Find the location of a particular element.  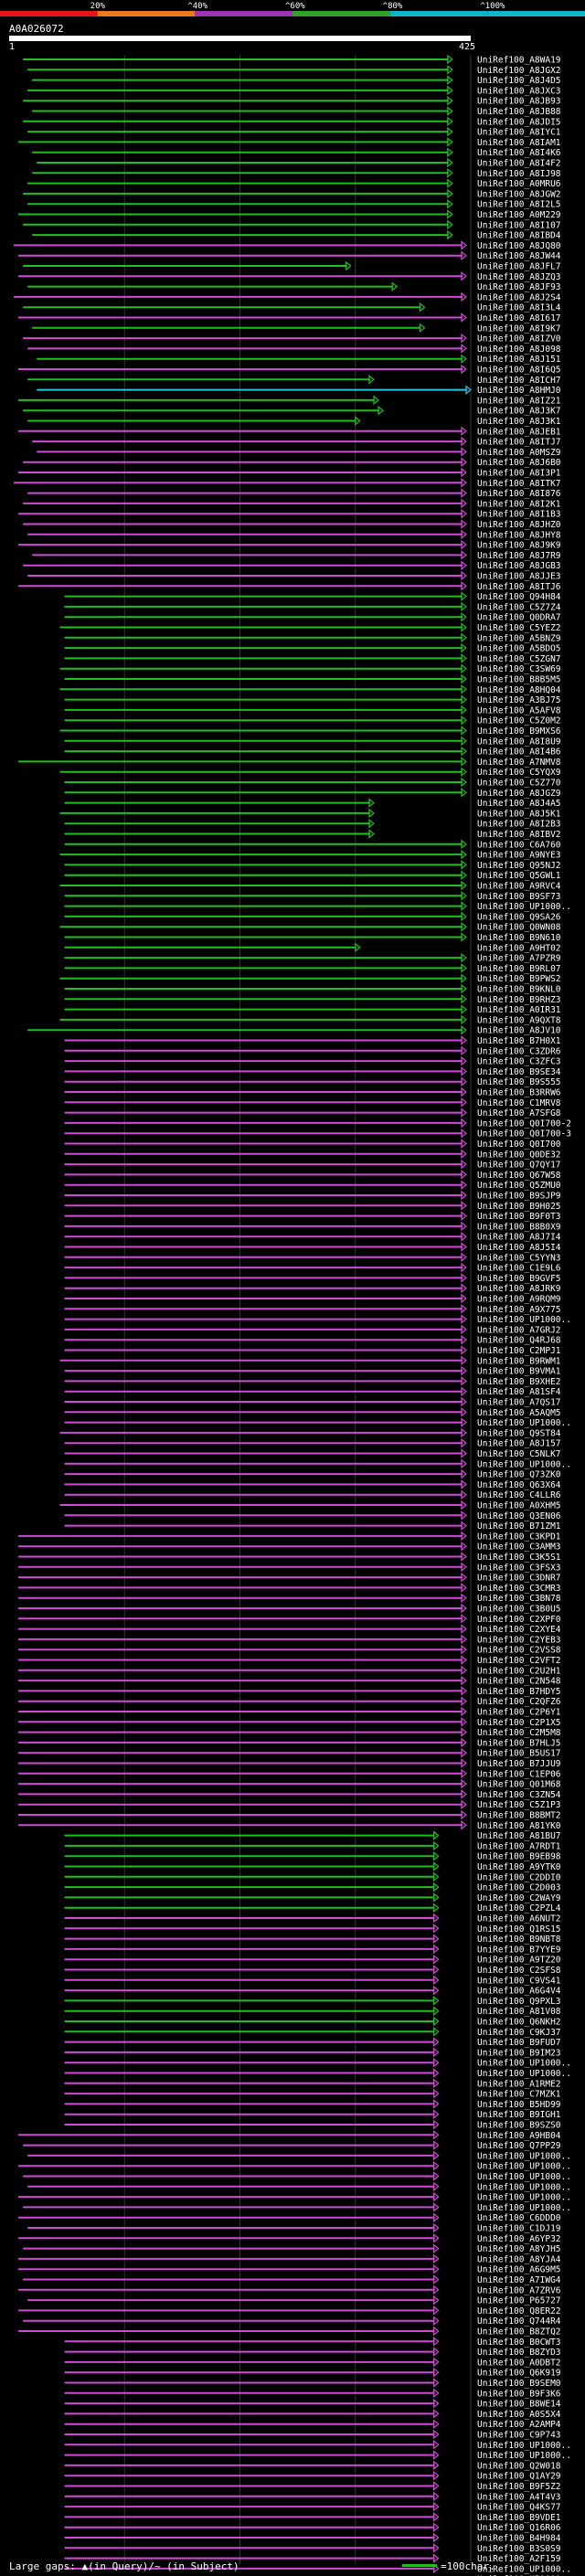

hit-name: UniRef100_A8IYC1 is located at coordinates (519, 133).